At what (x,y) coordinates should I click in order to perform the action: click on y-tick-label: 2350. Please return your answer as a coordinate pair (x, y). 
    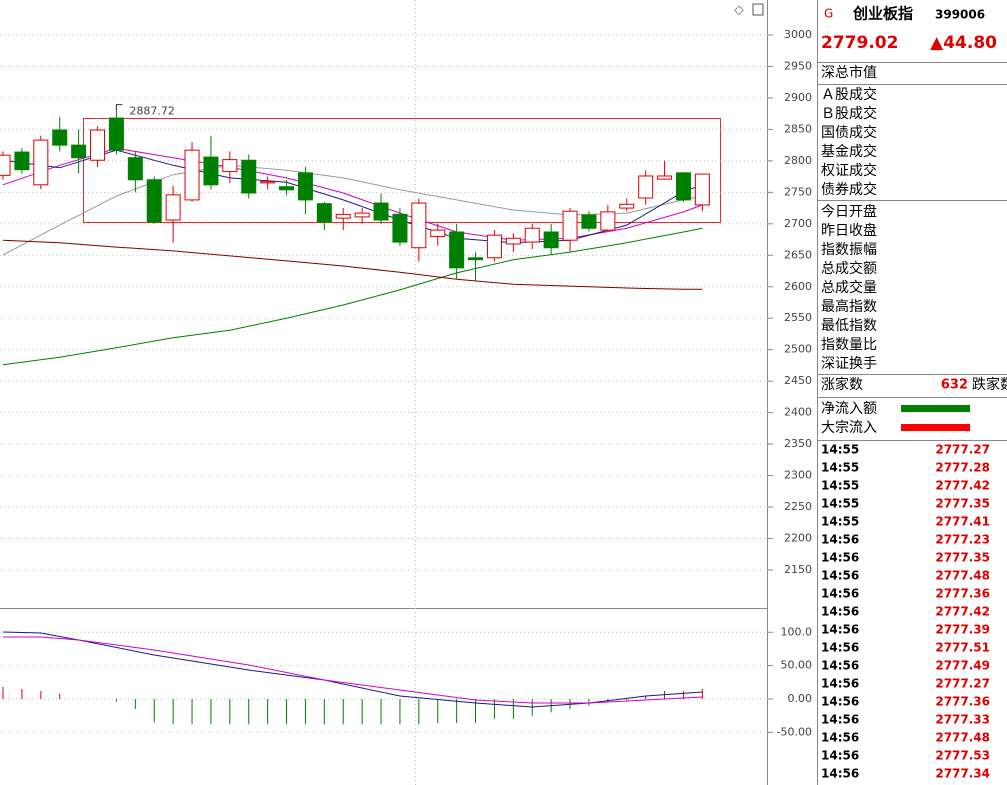
    Looking at the image, I should click on (798, 443).